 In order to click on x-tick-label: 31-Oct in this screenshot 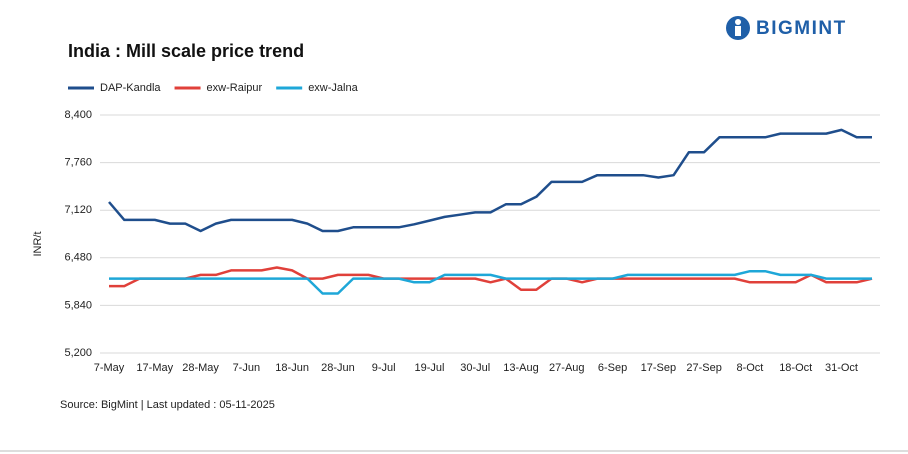, I will do `click(841, 368)`.